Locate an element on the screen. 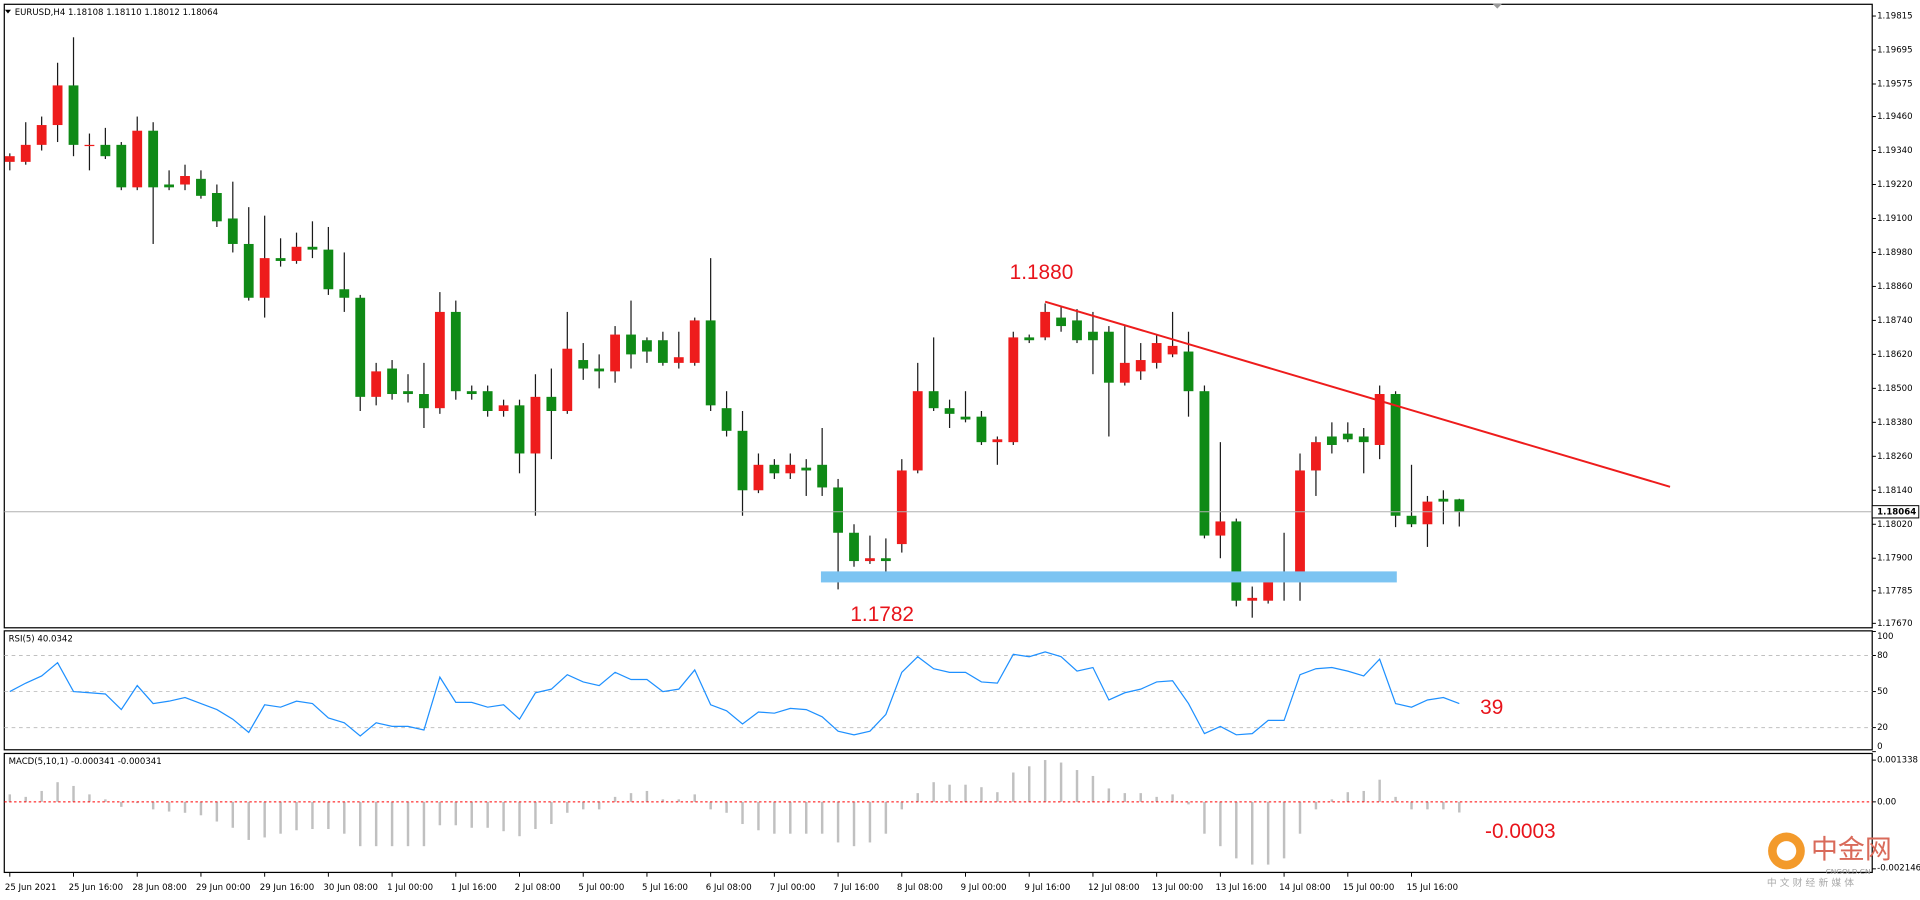 The width and height of the screenshot is (1920, 900). x-tick-label: 2 Jul 08:00 is located at coordinates (538, 888).